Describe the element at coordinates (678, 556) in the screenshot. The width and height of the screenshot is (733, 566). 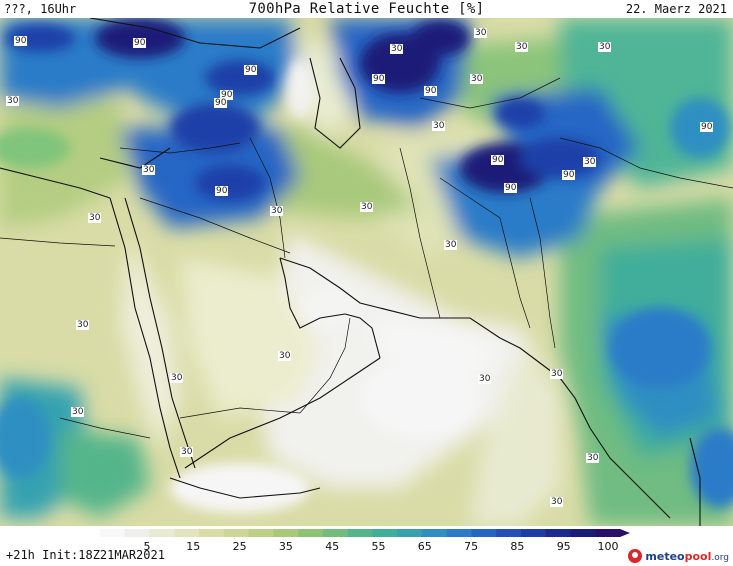
I see `meteopool-logo: meteopool.org` at that location.